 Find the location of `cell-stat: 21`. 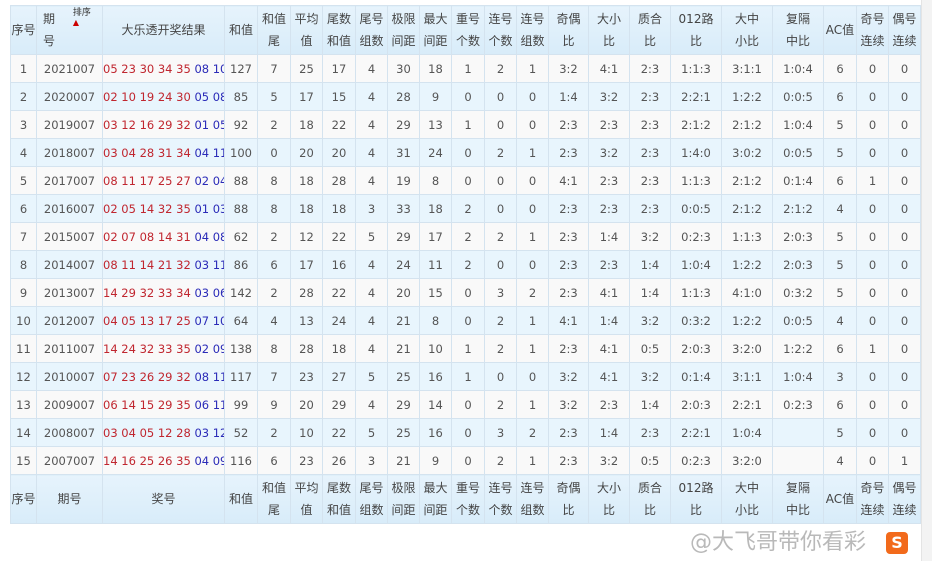

cell-stat: 21 is located at coordinates (403, 348).